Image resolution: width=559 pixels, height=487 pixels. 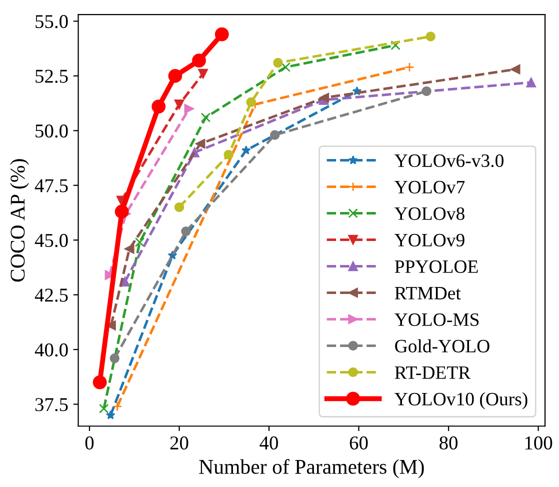 I want to click on legend-label: YOLOv10 (Ours), so click(x=461, y=401).